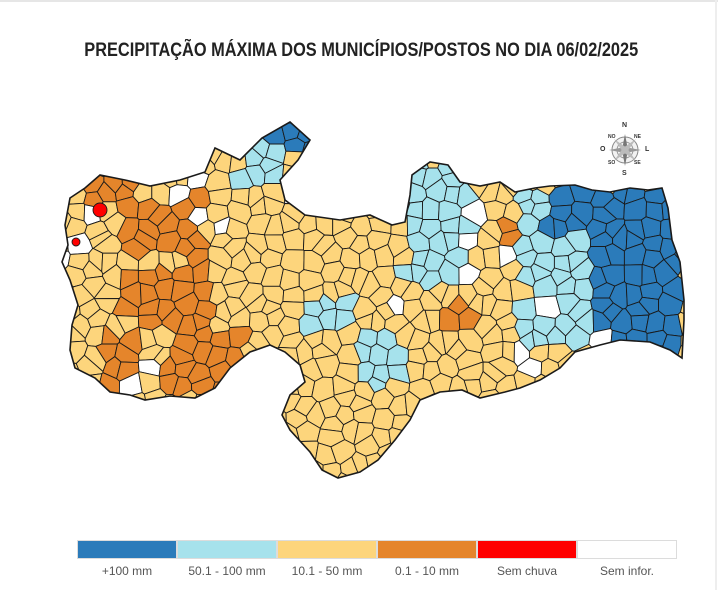 Image resolution: width=718 pixels, height=590 pixels. What do you see at coordinates (127, 571) in the screenshot?
I see `legend-label-100: +100 mm` at bounding box center [127, 571].